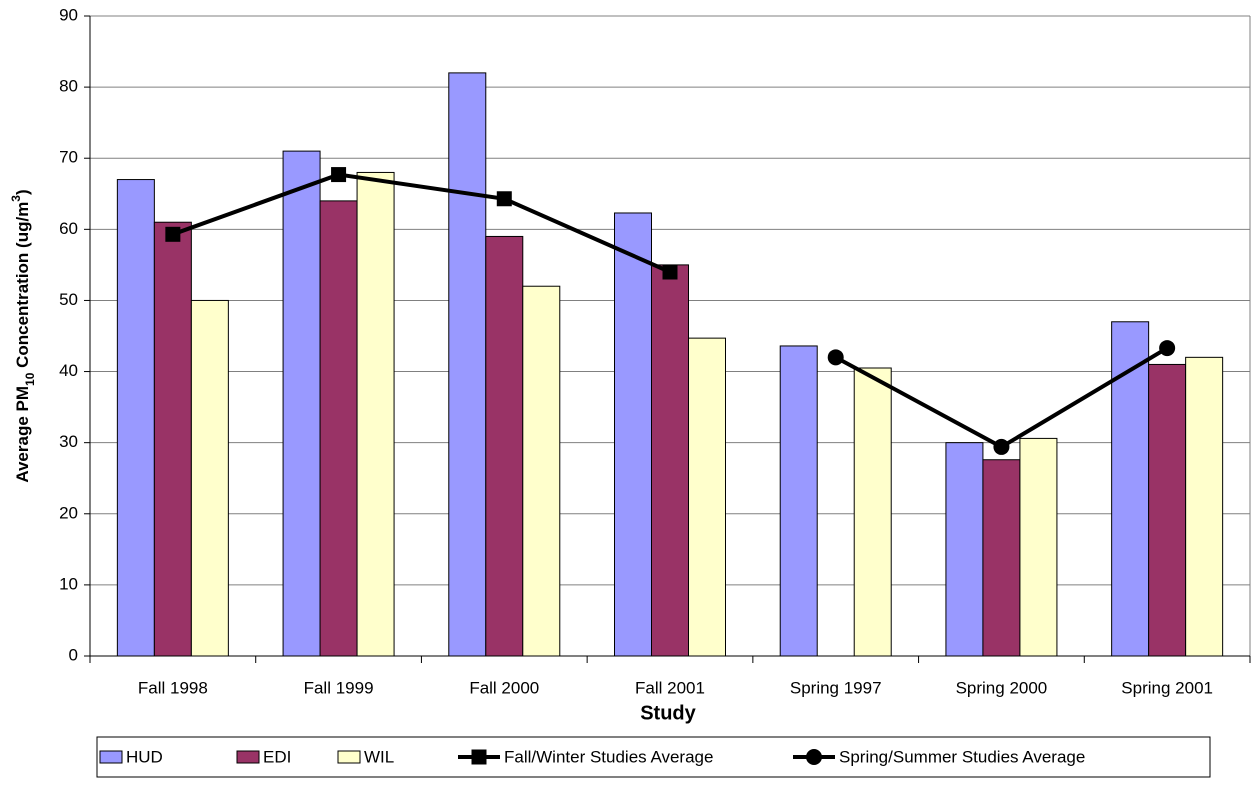  I want to click on legend-label: WIL, so click(379, 756).